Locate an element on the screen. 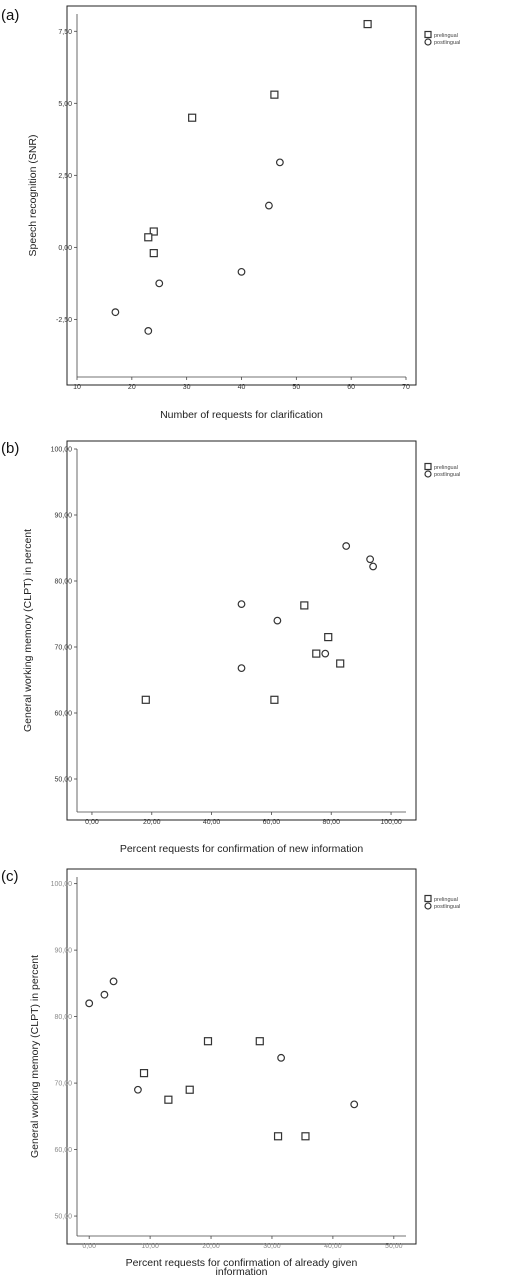 The width and height of the screenshot is (511, 1287). panel-c-legend-circle-icon is located at coordinates (428, 906).